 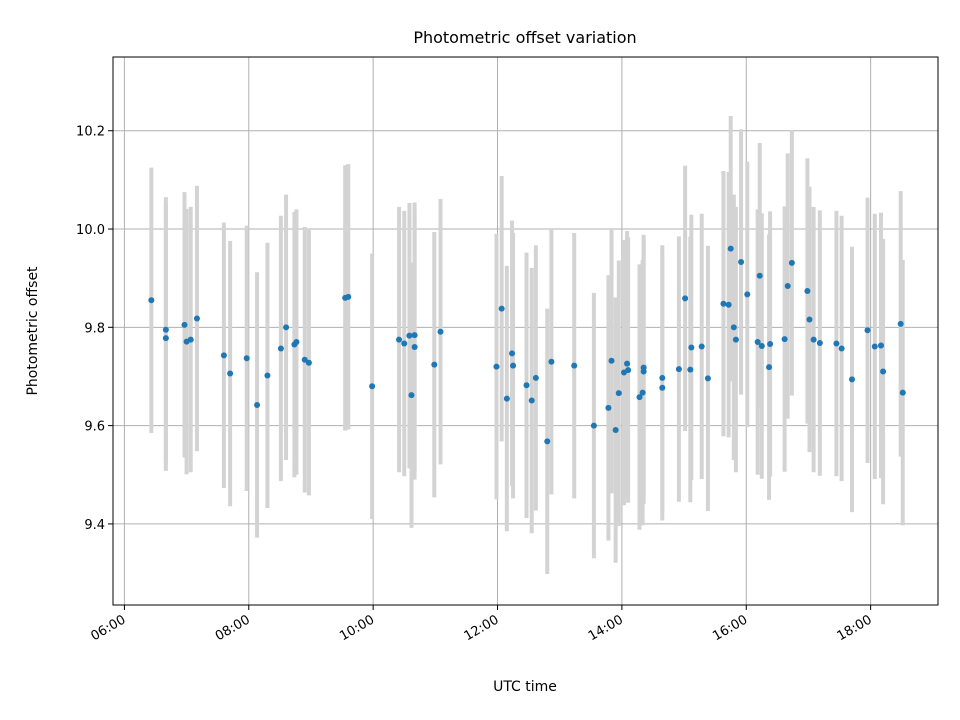 What do you see at coordinates (94, 427) in the screenshot?
I see `y-tick-label: 9.6` at bounding box center [94, 427].